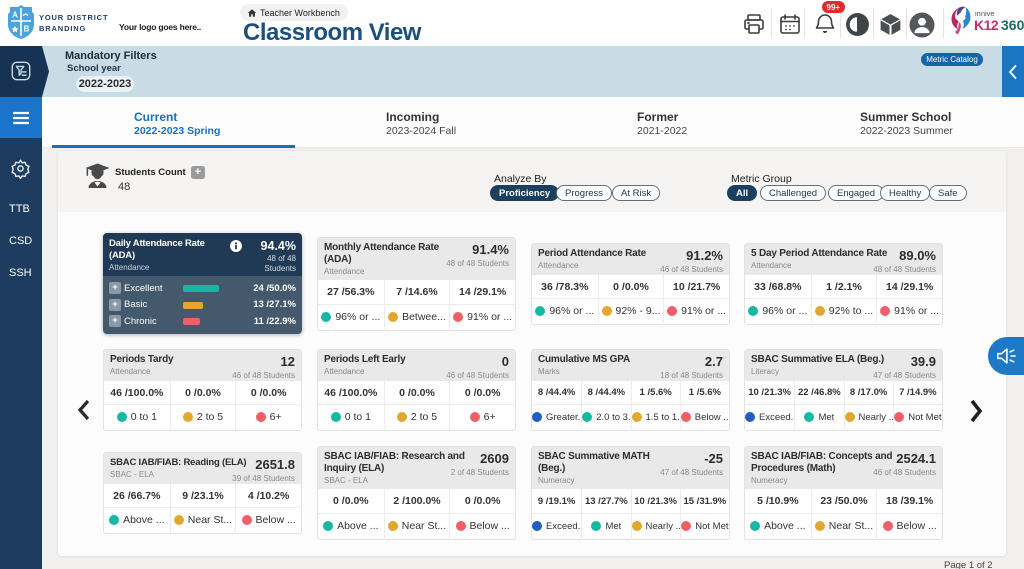 This screenshot has height=569, width=1024. I want to click on svg-text: A, so click(15, 15).